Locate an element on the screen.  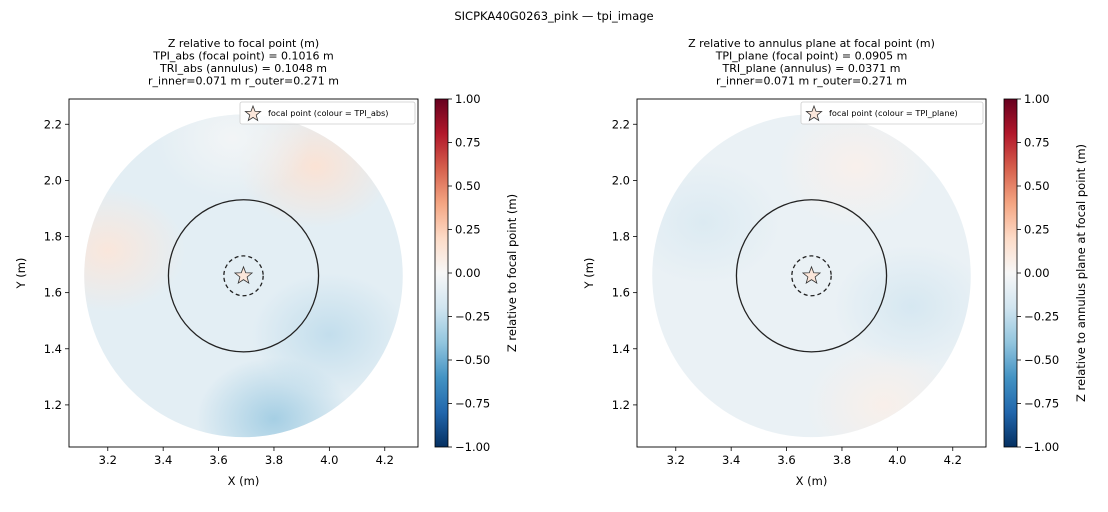
panel-title-line: TRI_abs (annulus) = 0.1048 m is located at coordinates (243, 68).